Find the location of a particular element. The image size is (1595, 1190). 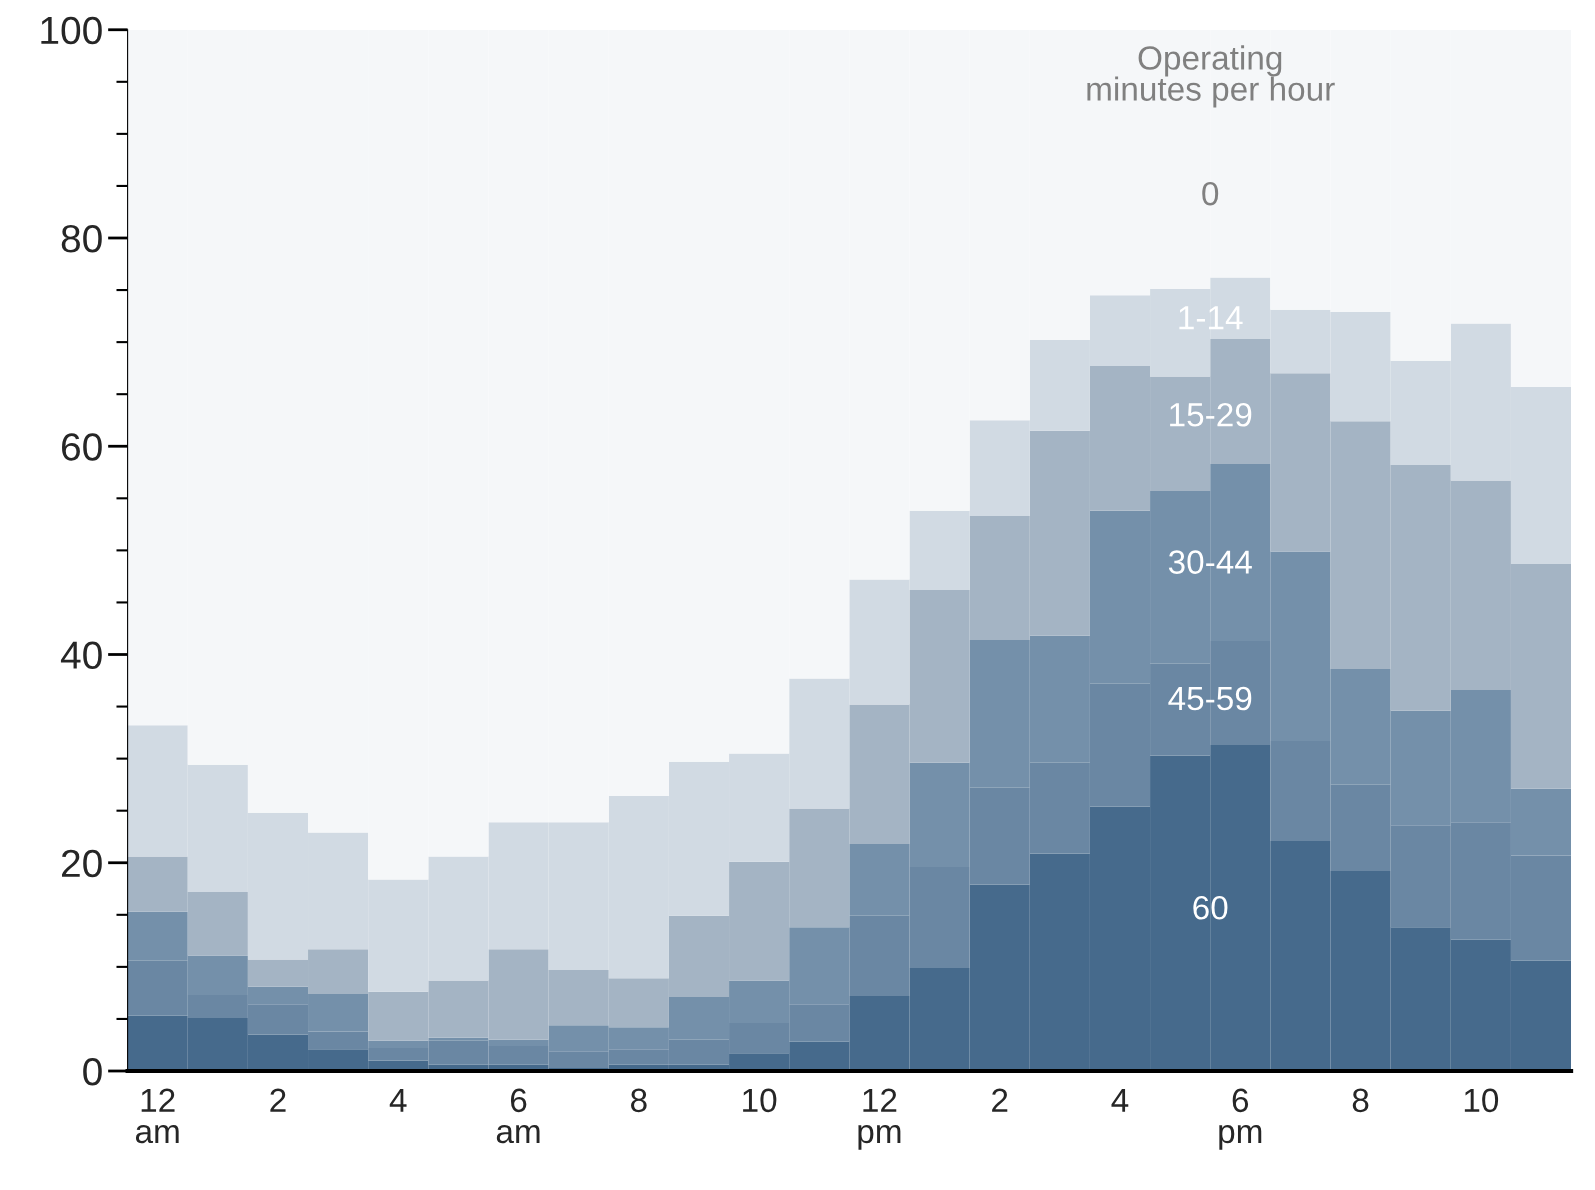

legend-title: Operating minutes per hour is located at coordinates (1211, 76).